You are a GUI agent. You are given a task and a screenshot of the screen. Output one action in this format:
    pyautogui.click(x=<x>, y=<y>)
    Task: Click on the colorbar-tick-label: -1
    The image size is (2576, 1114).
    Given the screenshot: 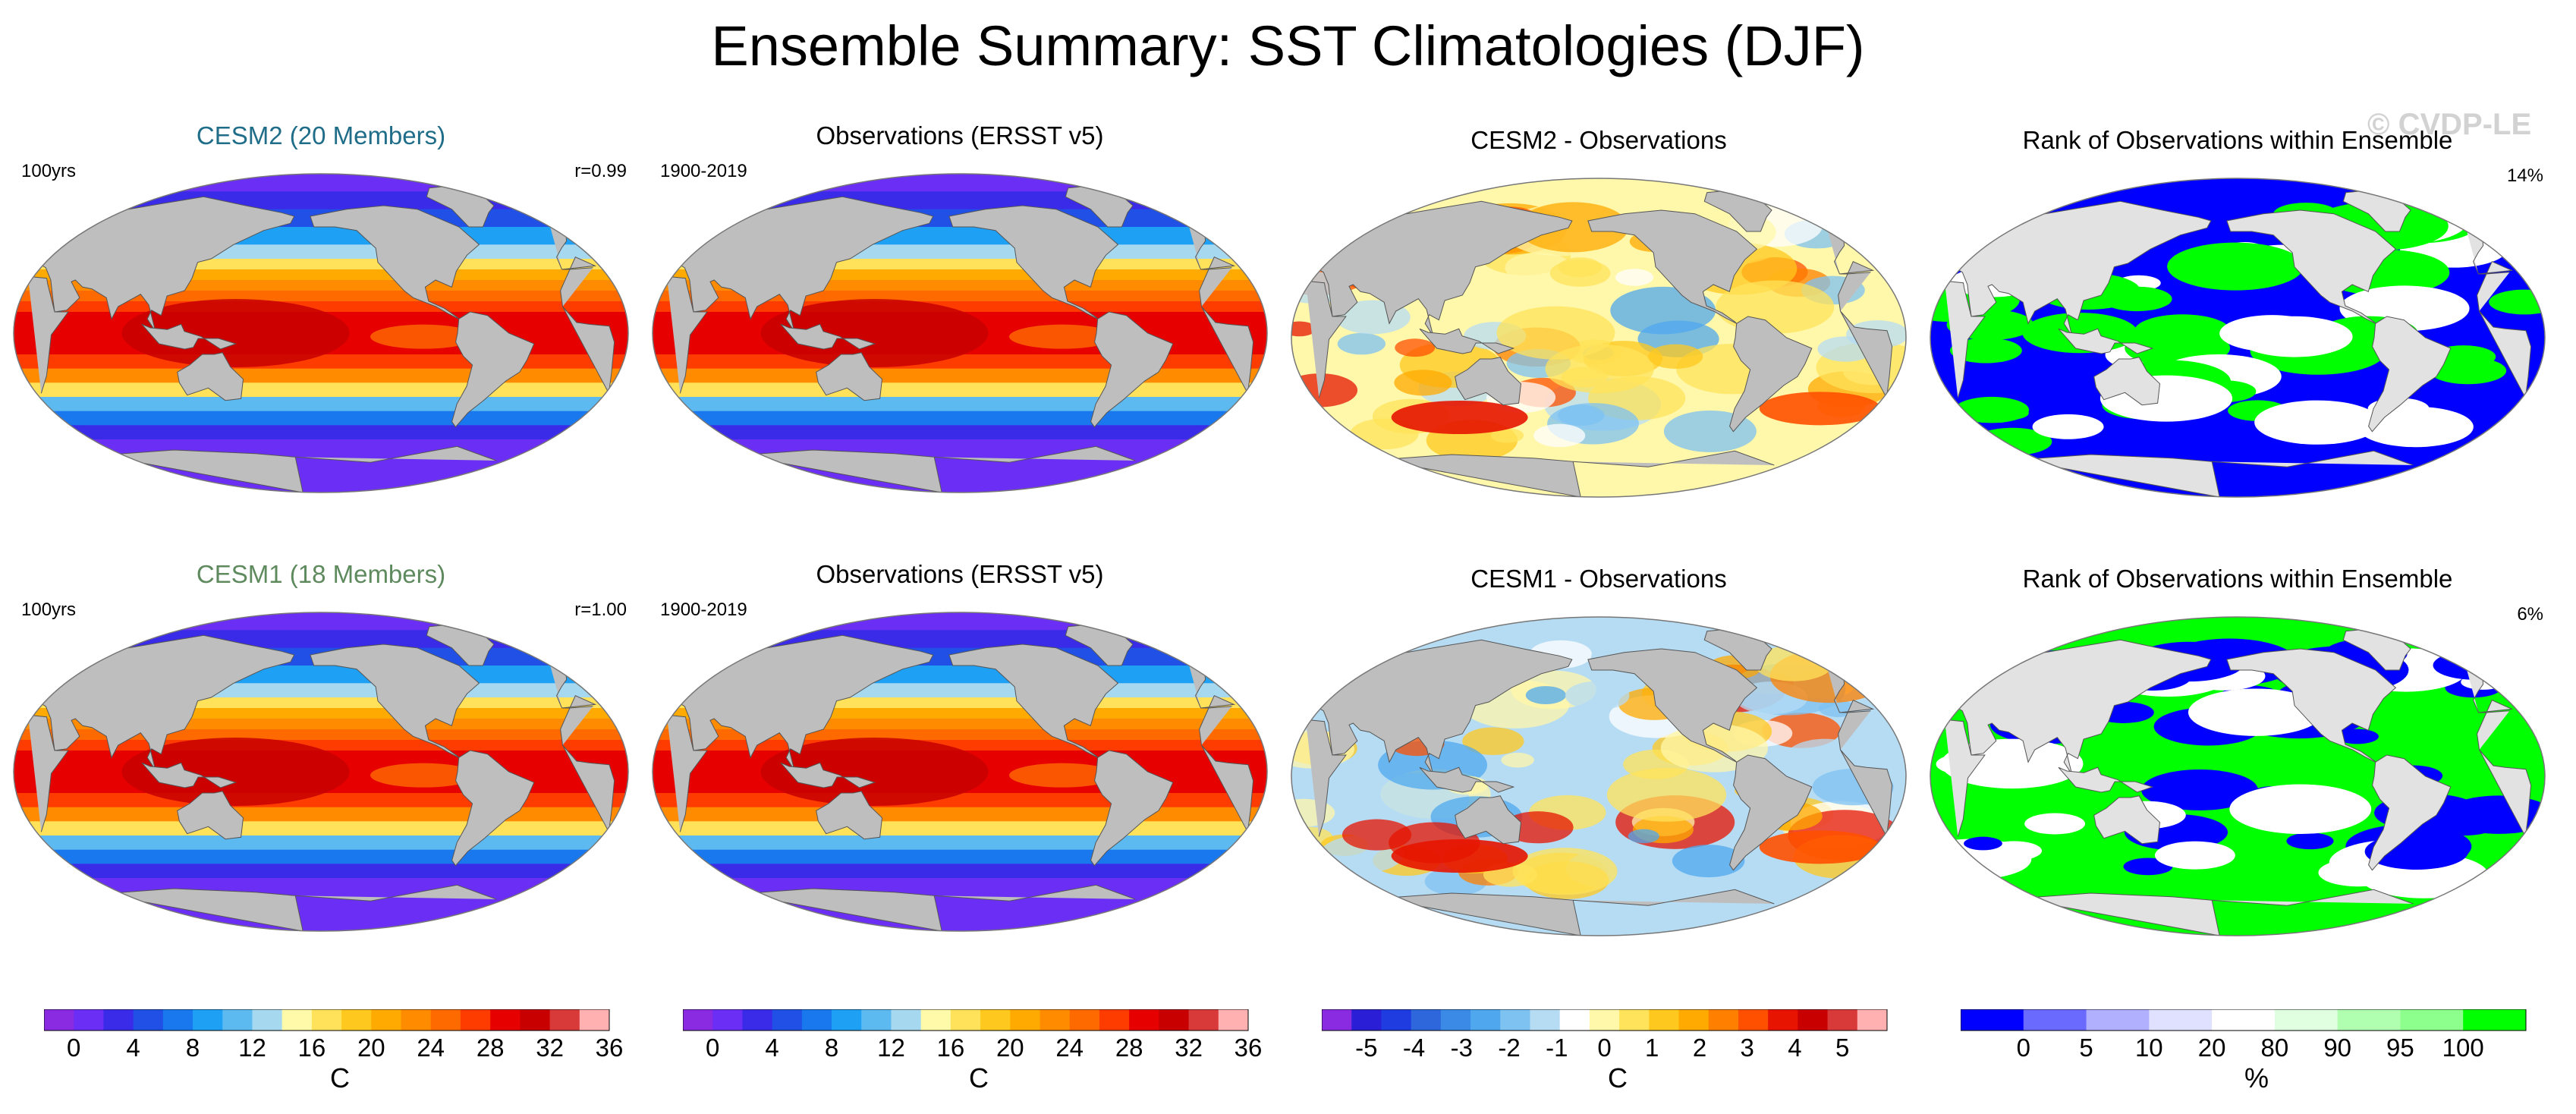 What is the action you would take?
    pyautogui.click(x=1557, y=1048)
    